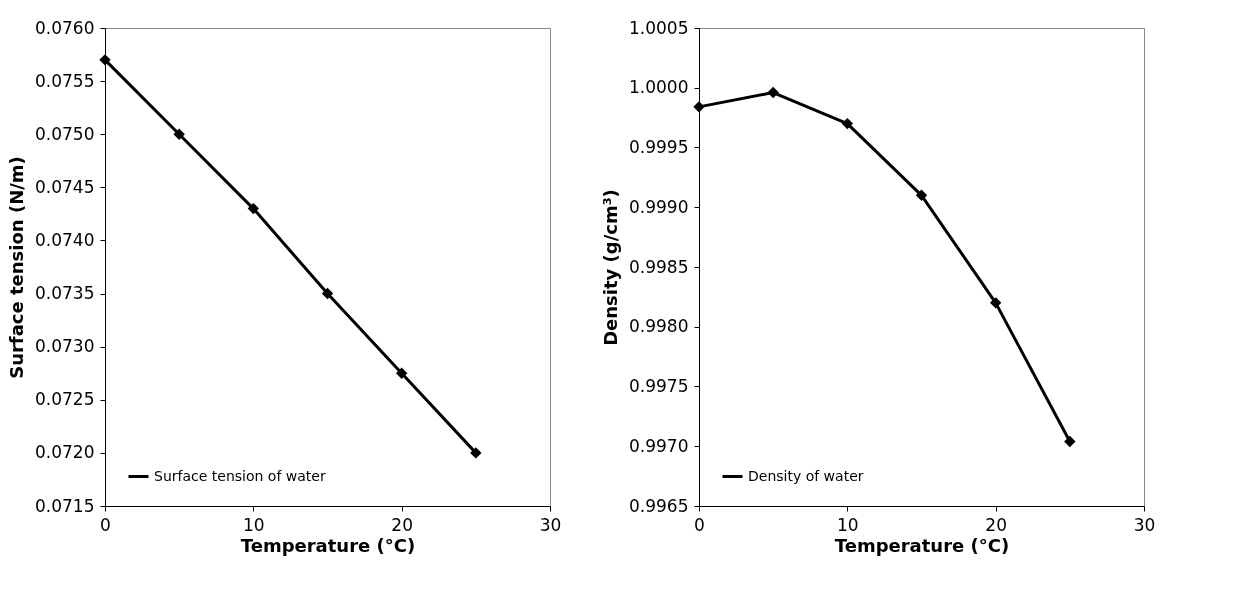  What do you see at coordinates (659, 206) in the screenshot?
I see `y-tick-label: 0.9990` at bounding box center [659, 206].